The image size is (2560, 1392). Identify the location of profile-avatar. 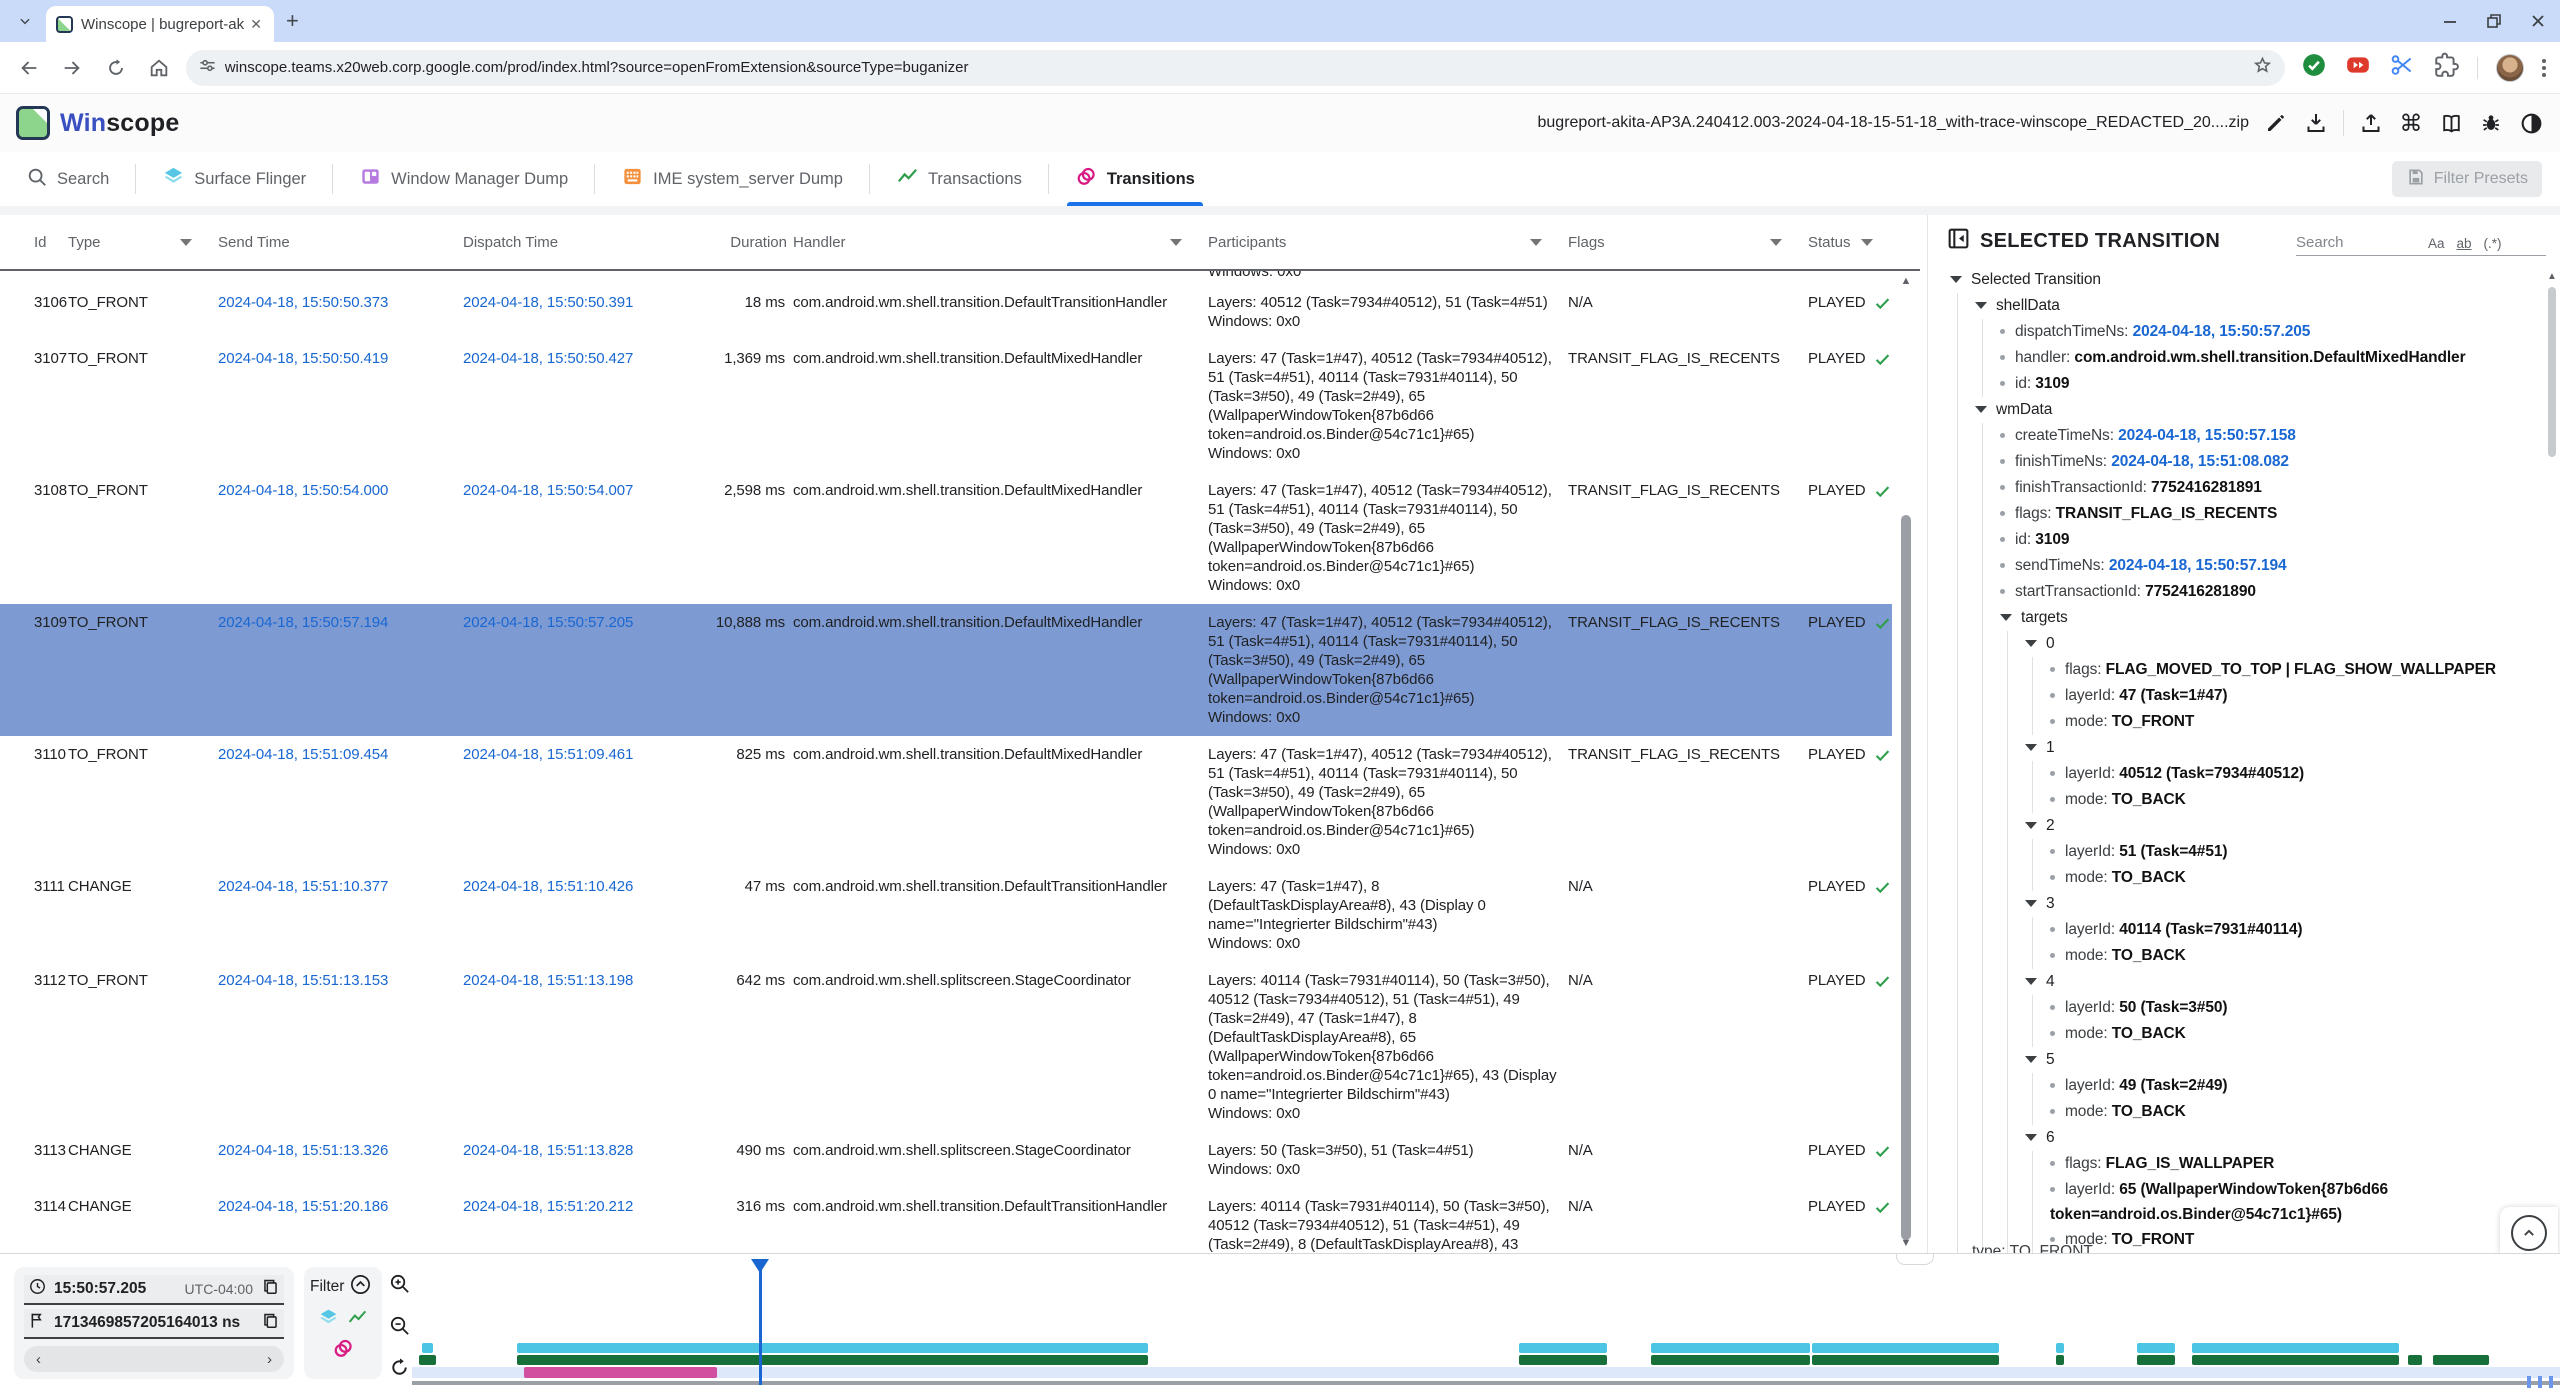
(2510, 67).